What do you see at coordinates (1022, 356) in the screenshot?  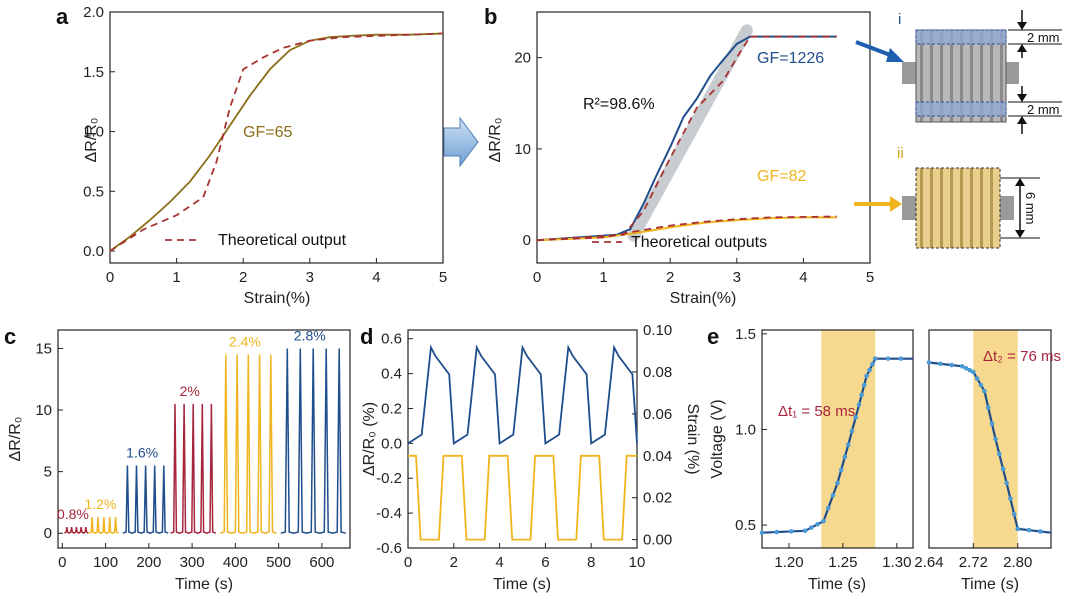 I see `panel-e-delta-annotation: Δt₂ = 76 ms` at bounding box center [1022, 356].